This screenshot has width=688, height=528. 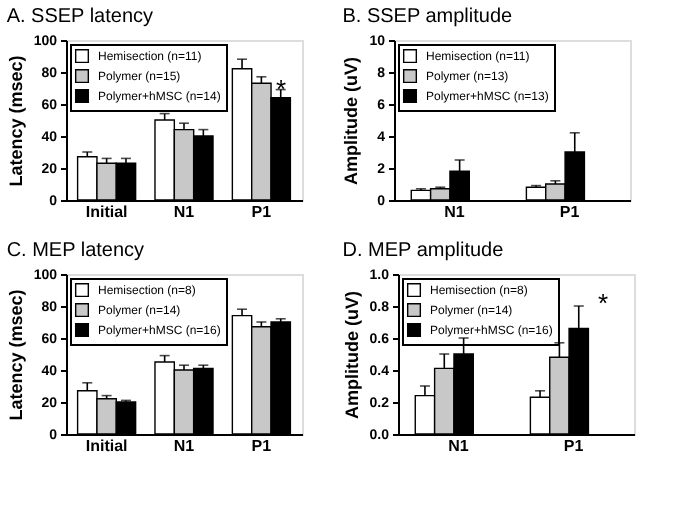 I want to click on chart-title: B. SSEP amplitude, so click(x=428, y=17).